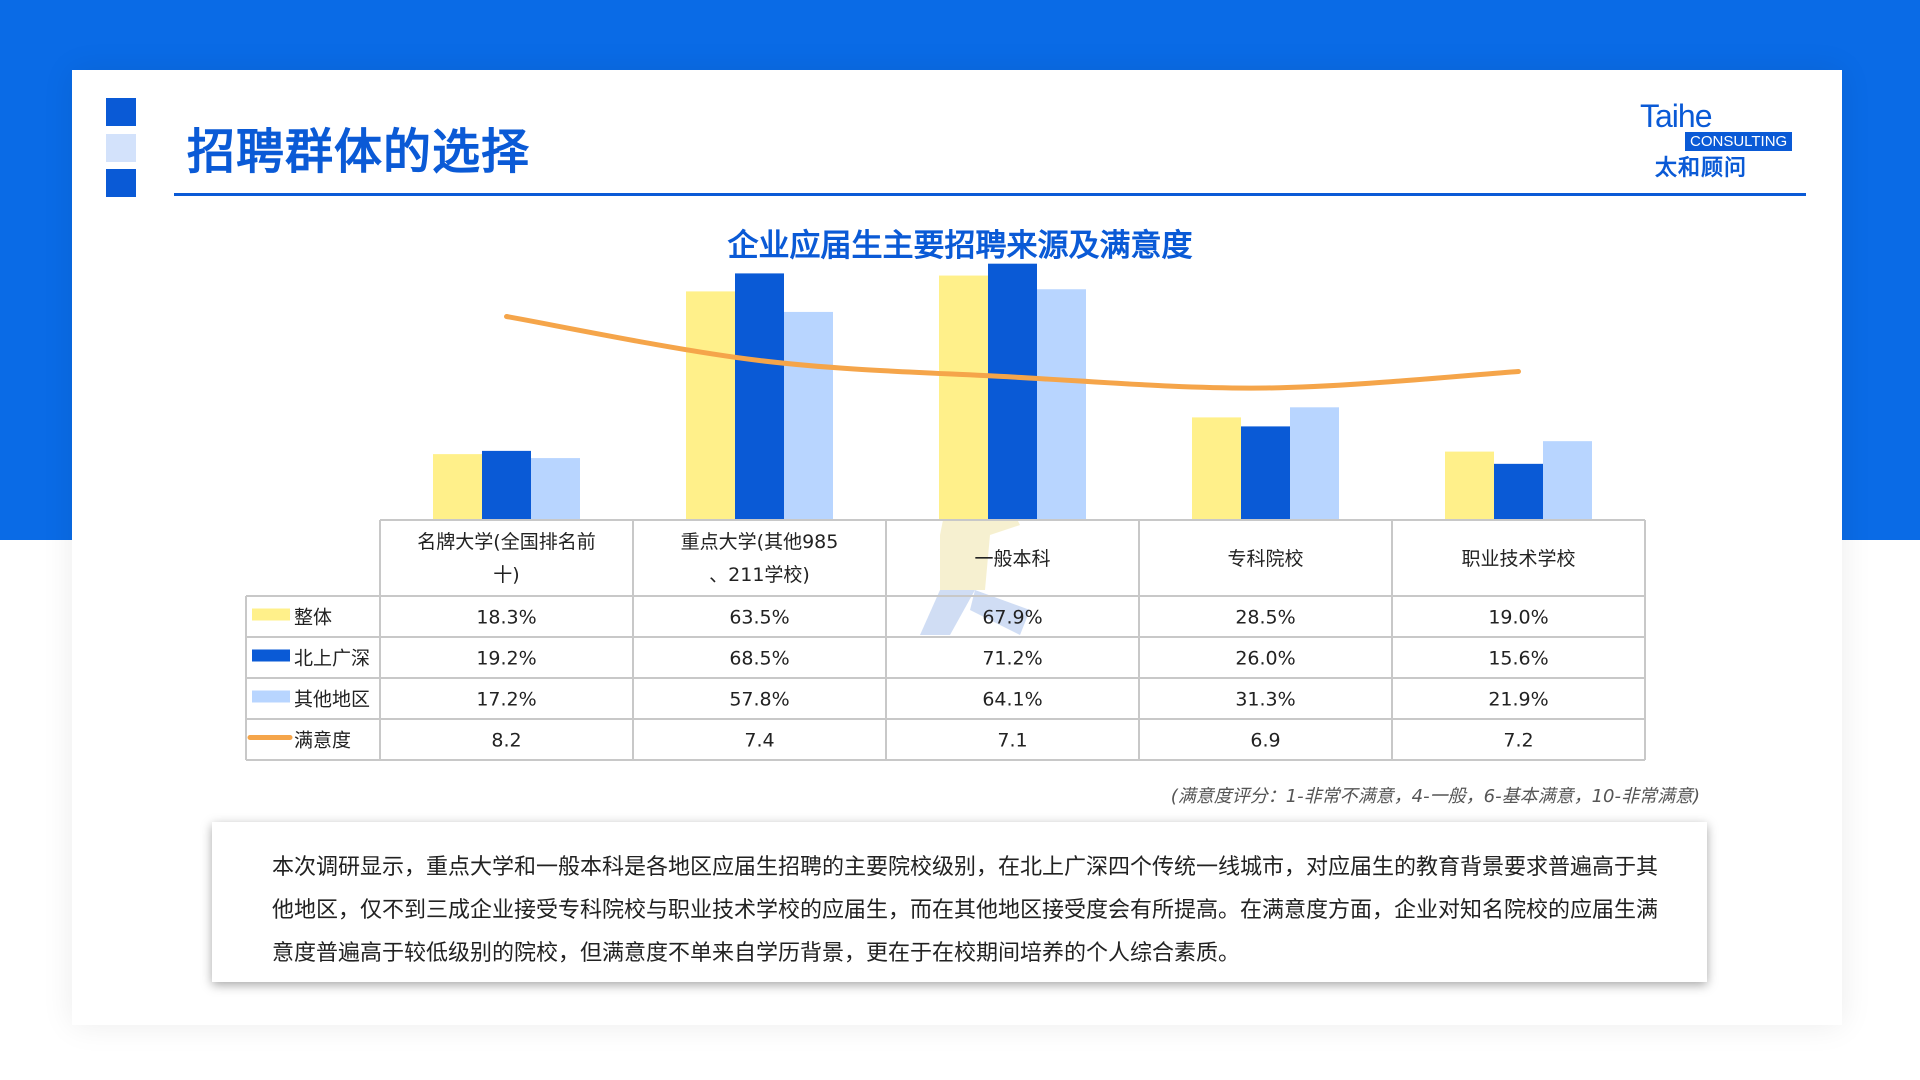  I want to click on data-label-3-3: 64.1%, so click(1012, 700).